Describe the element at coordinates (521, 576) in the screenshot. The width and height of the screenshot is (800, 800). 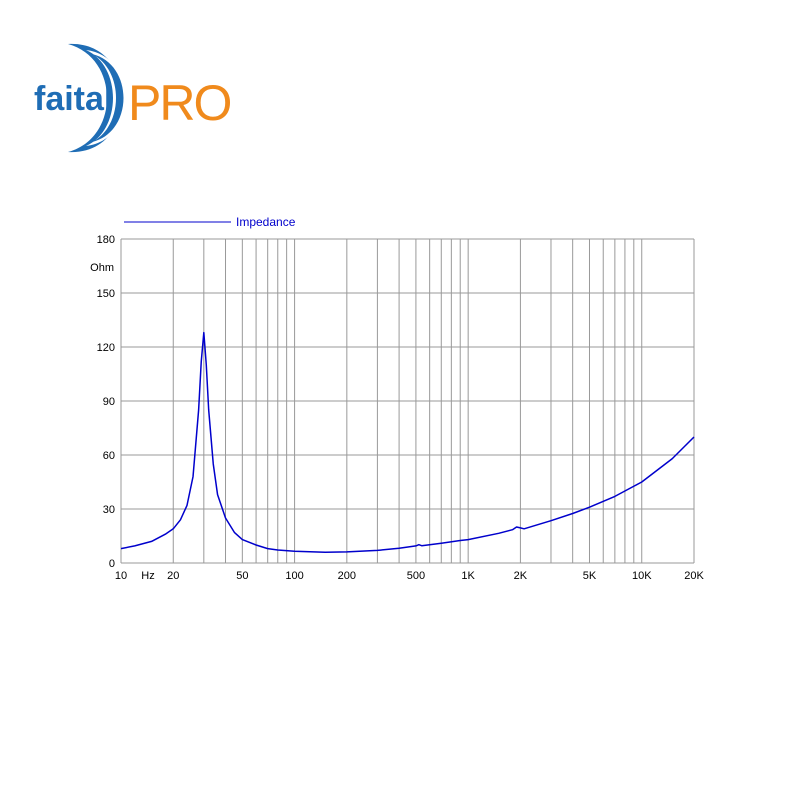
I see `x-tick-label: 2K` at that location.